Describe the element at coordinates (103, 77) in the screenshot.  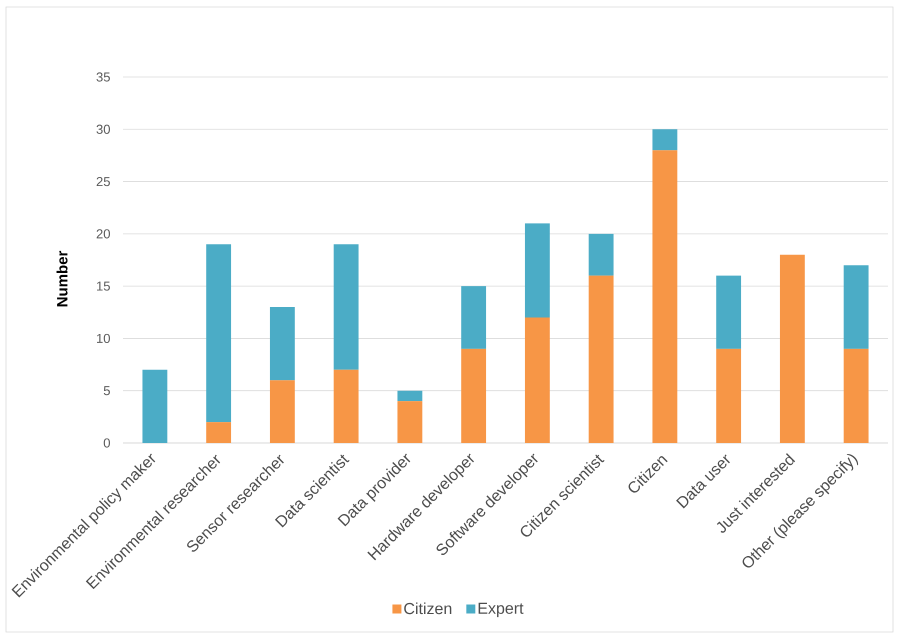
I see `y-tick-label: 35` at that location.